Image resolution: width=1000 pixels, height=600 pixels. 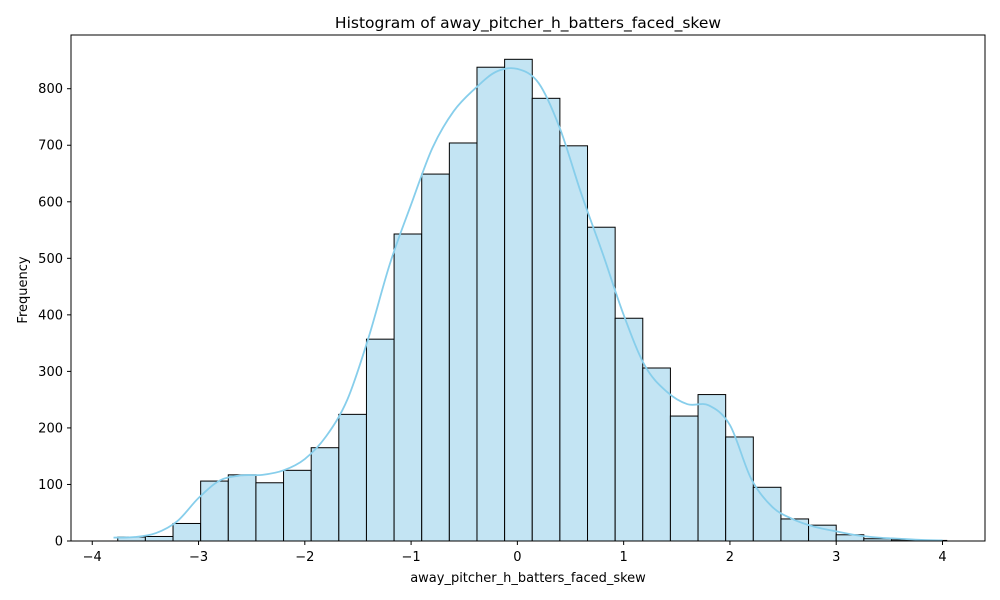 What do you see at coordinates (624, 557) in the screenshot?
I see `x-tick-label: 1` at bounding box center [624, 557].